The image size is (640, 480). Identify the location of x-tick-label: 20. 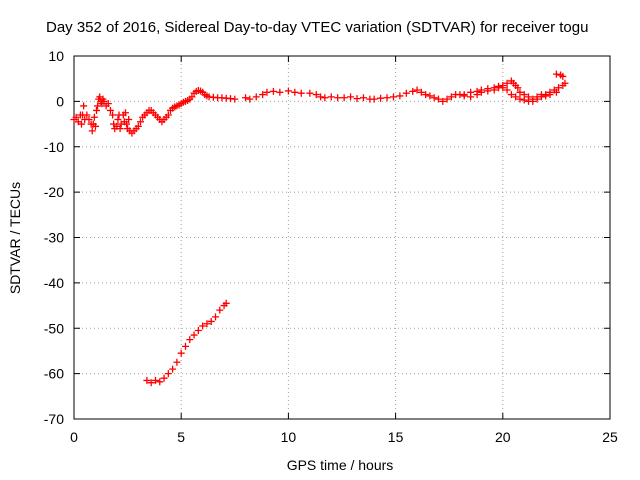
(503, 437).